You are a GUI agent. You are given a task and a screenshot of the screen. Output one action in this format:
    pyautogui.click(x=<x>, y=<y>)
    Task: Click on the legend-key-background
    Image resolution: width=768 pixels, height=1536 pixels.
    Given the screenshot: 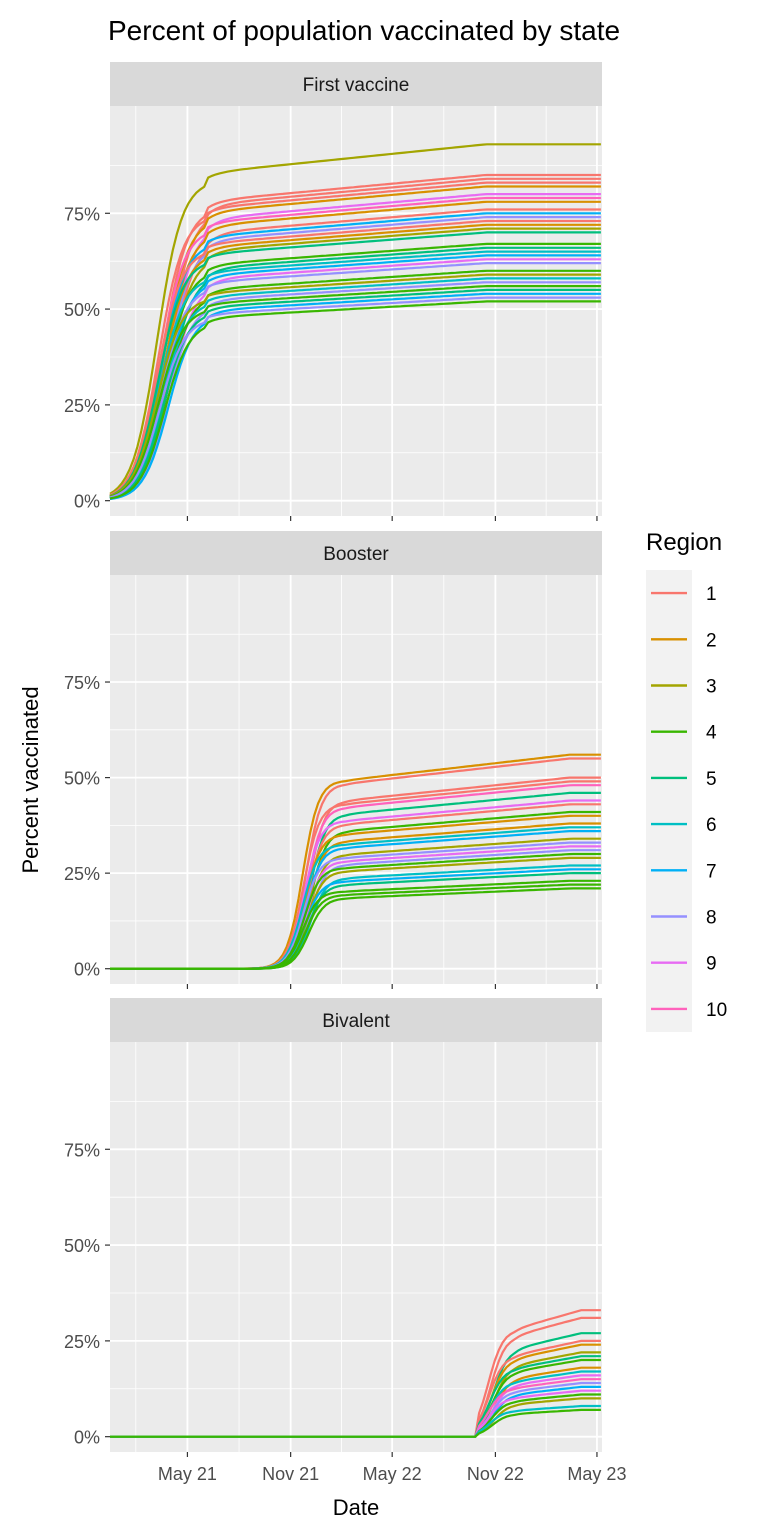 What is the action you would take?
    pyautogui.click(x=669, y=801)
    